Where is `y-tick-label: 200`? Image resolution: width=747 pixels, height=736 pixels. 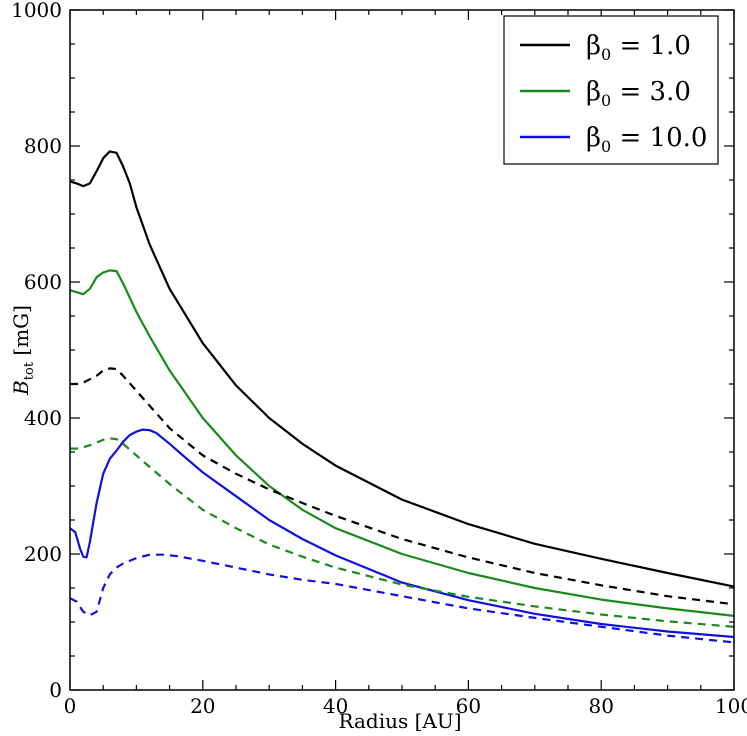 y-tick-label: 200 is located at coordinates (43, 554).